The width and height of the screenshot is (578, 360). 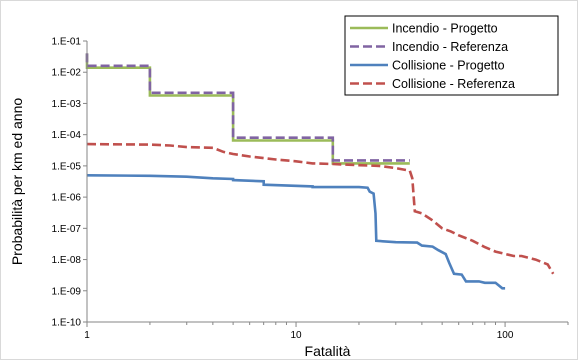 What do you see at coordinates (67, 73) in the screenshot?
I see `y-tick-label: 1.E-02` at bounding box center [67, 73].